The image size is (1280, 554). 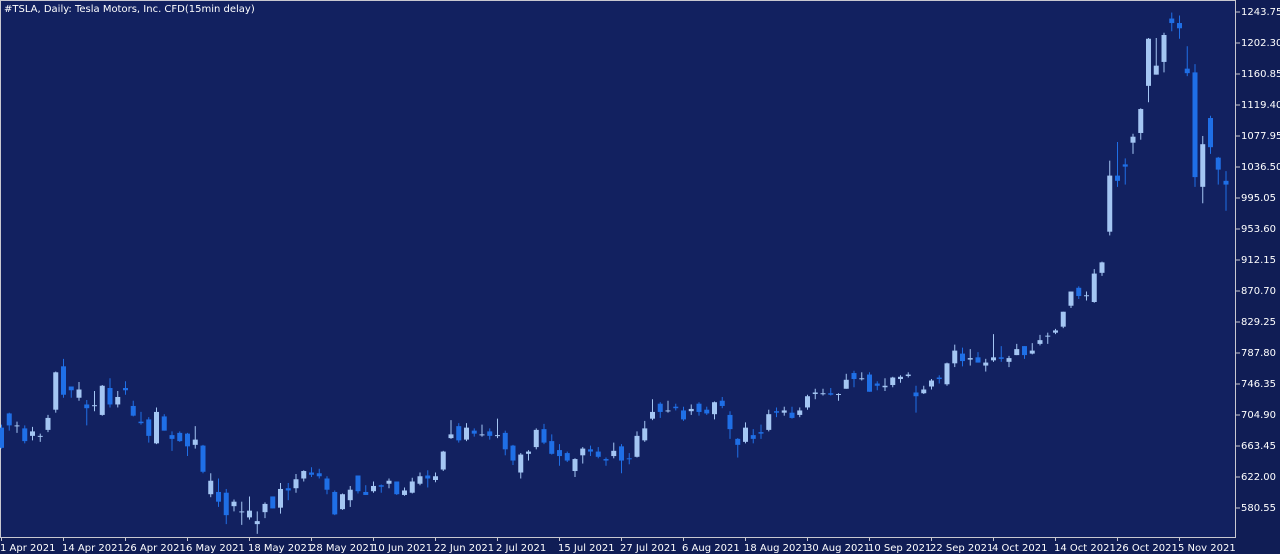 I want to click on y-tick-label: 787.80, so click(x=1258, y=353).